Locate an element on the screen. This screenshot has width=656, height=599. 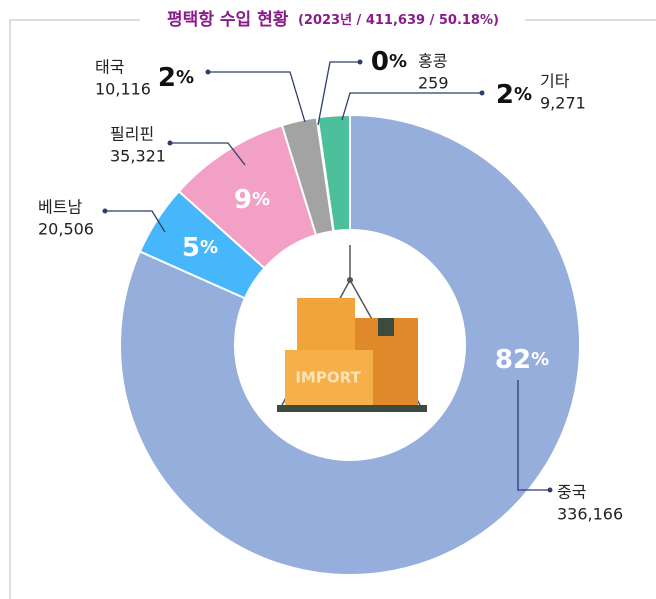
percent-label: 82% is located at coordinates (522, 360).